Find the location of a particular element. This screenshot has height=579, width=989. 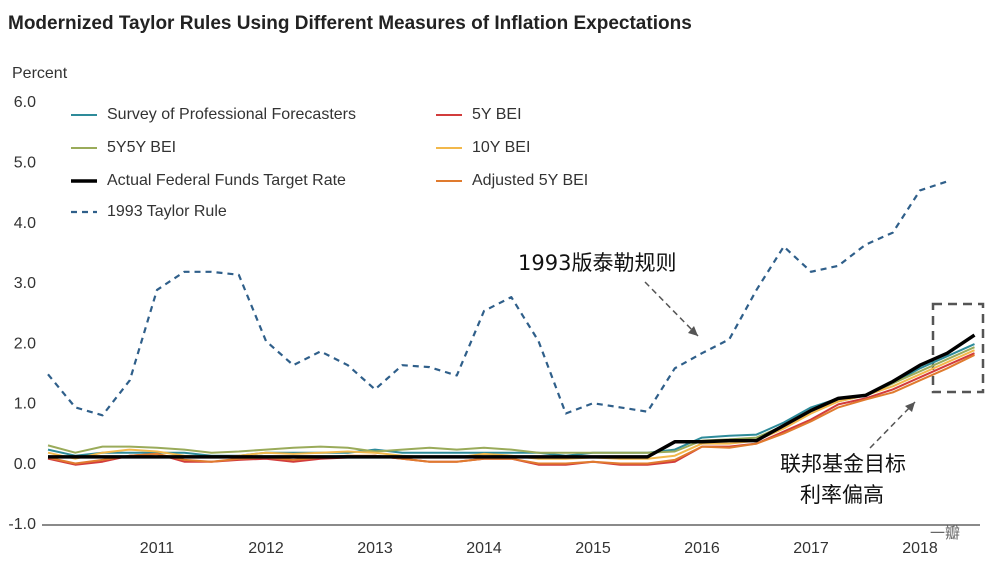

legend-label: 5Y BEI is located at coordinates (497, 114).